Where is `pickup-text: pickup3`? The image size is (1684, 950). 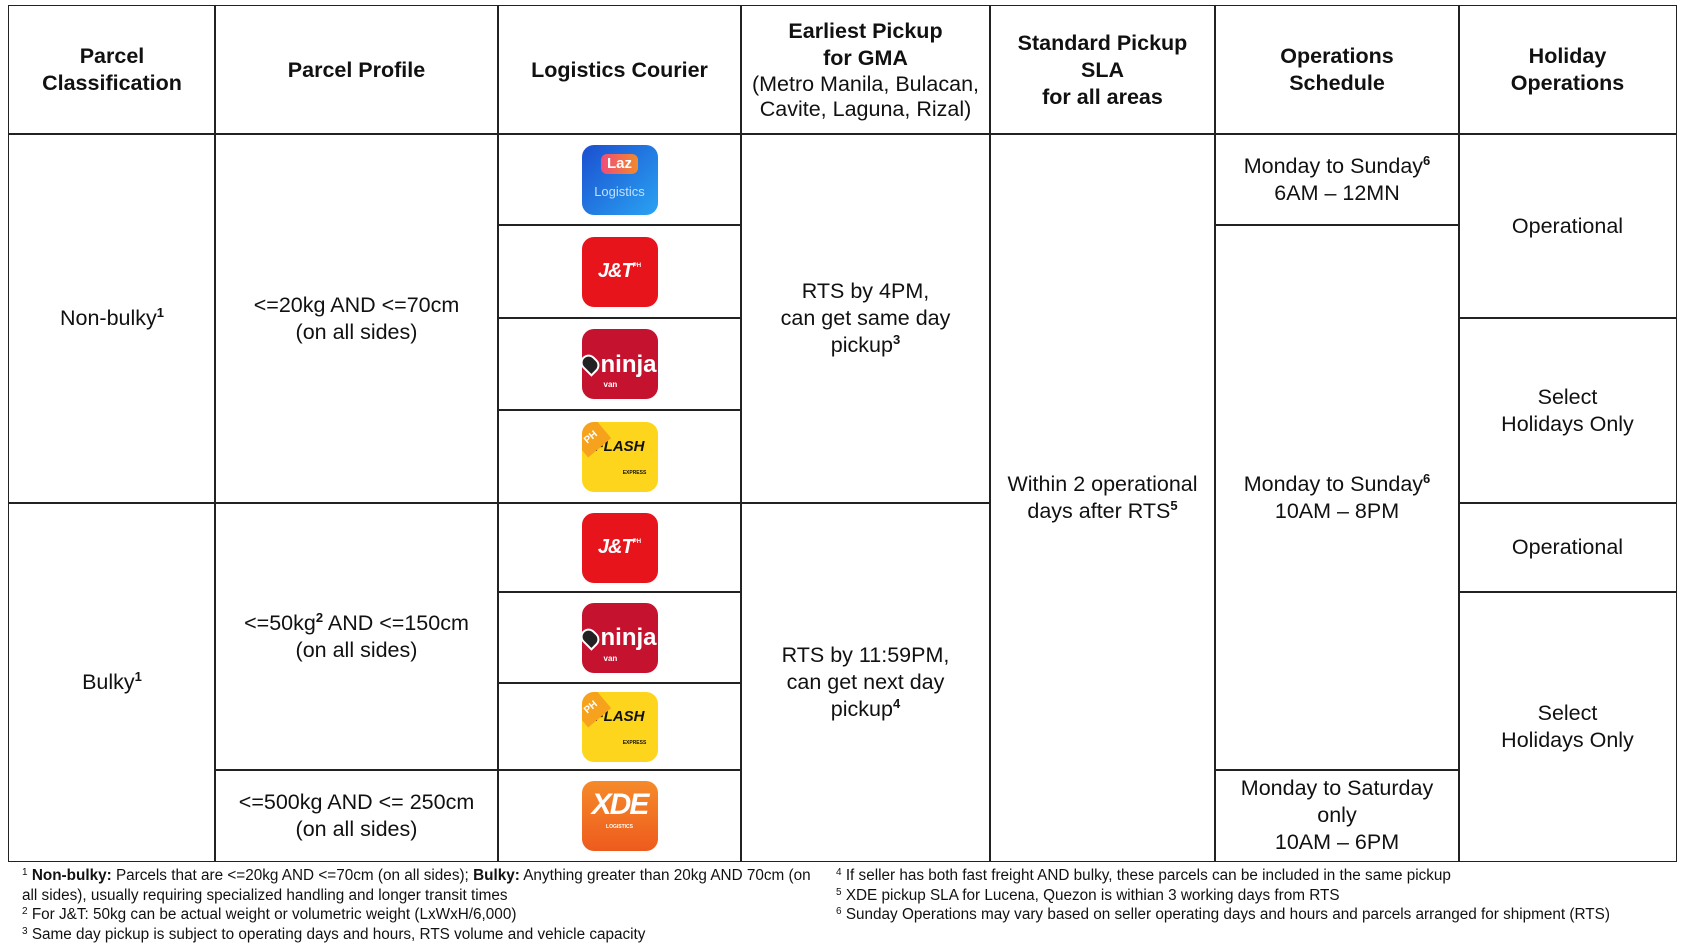 pickup-text: pickup3 is located at coordinates (865, 345).